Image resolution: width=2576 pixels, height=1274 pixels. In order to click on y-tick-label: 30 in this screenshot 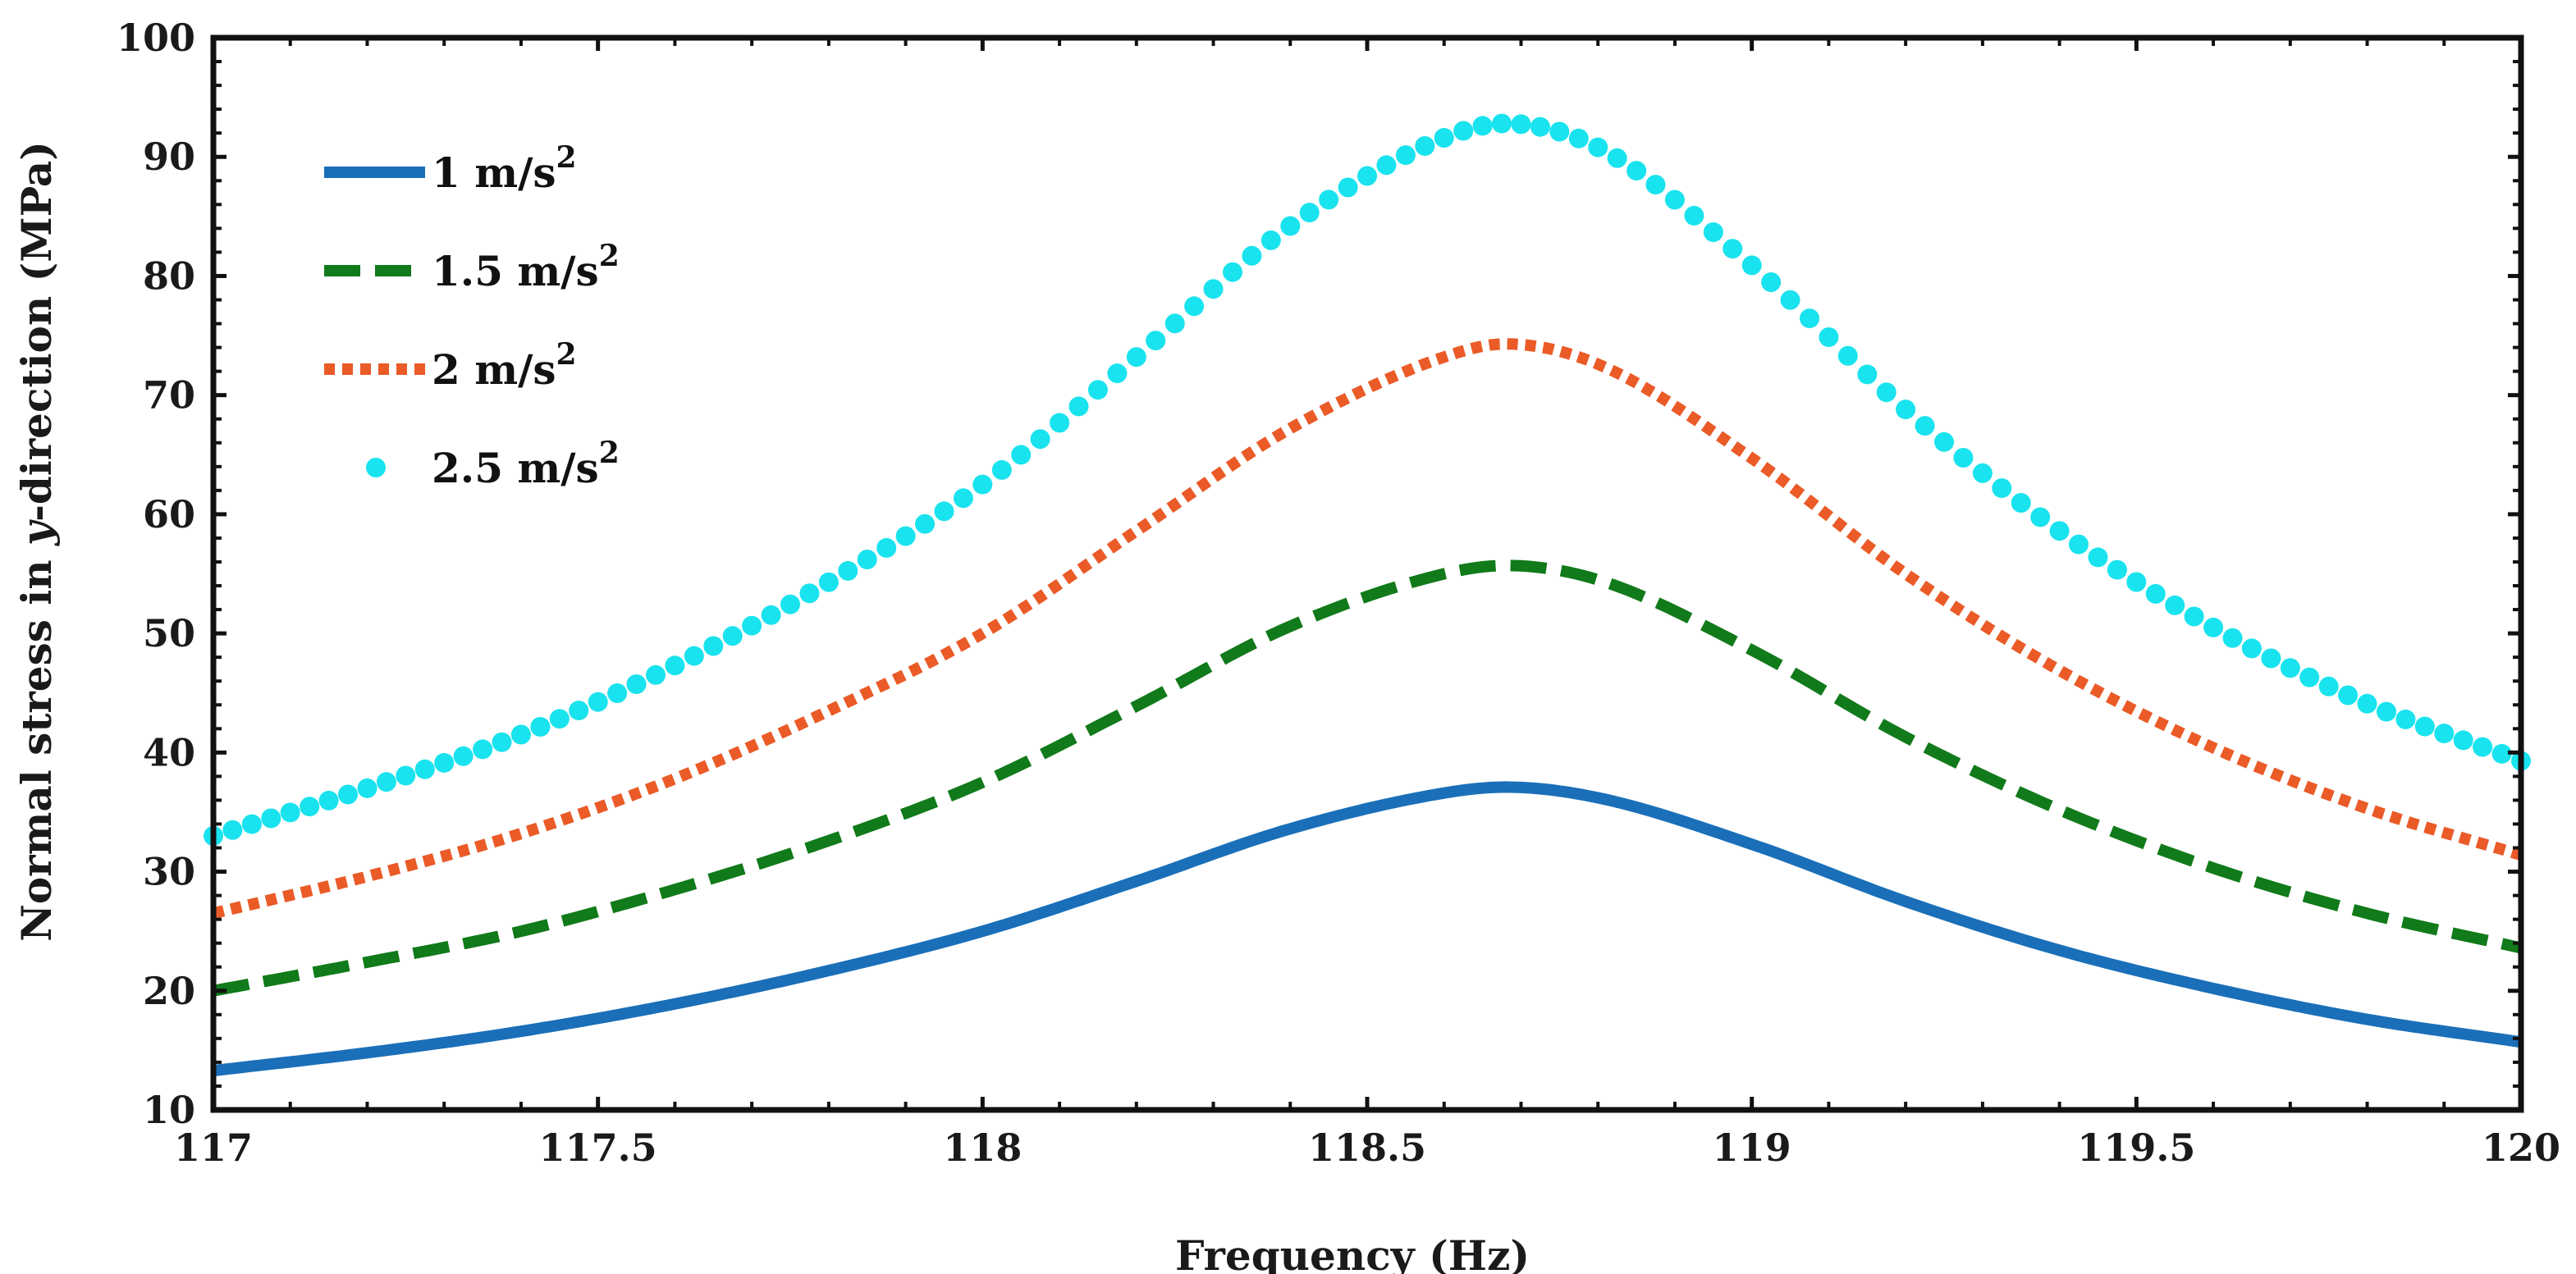, I will do `click(169, 872)`.